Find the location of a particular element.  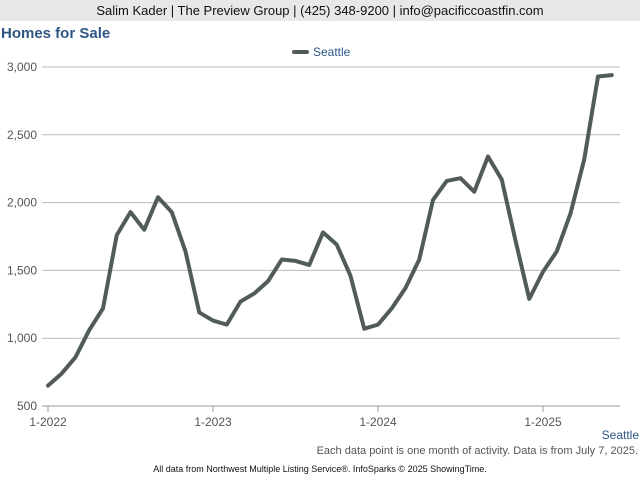

x-tick-label: 1-2022 is located at coordinates (48, 422).